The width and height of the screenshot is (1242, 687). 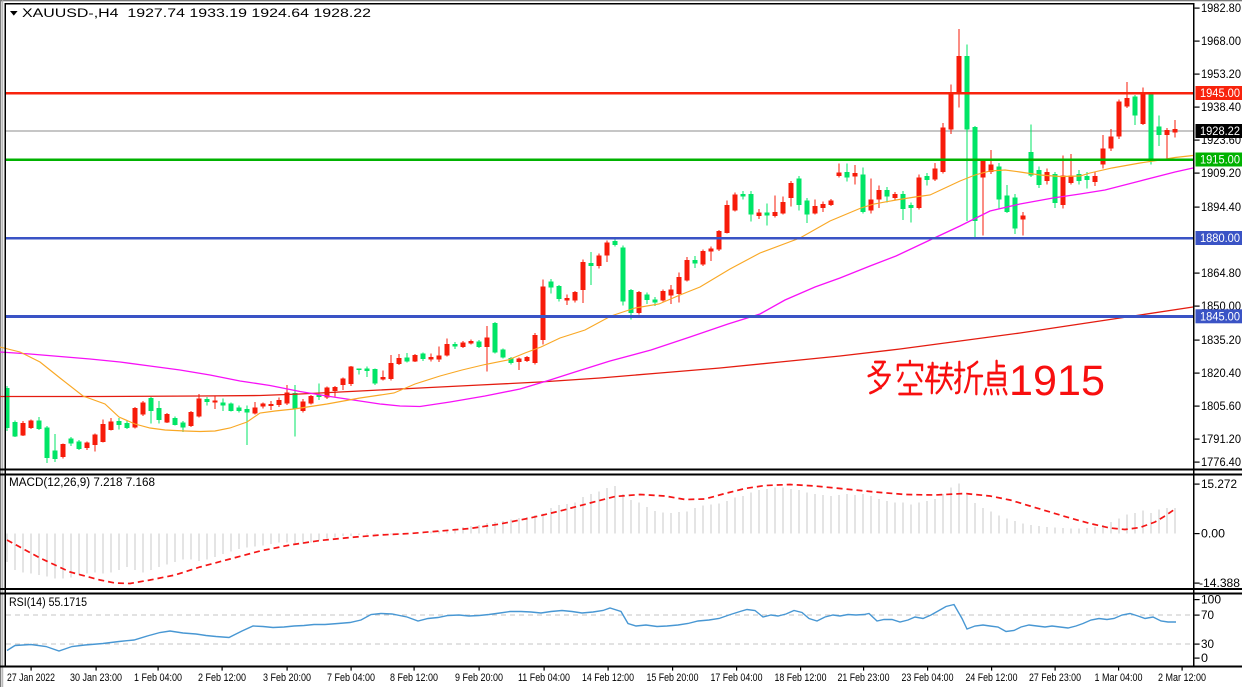 I want to click on svg-text: 1982.80, so click(x=1221, y=9).